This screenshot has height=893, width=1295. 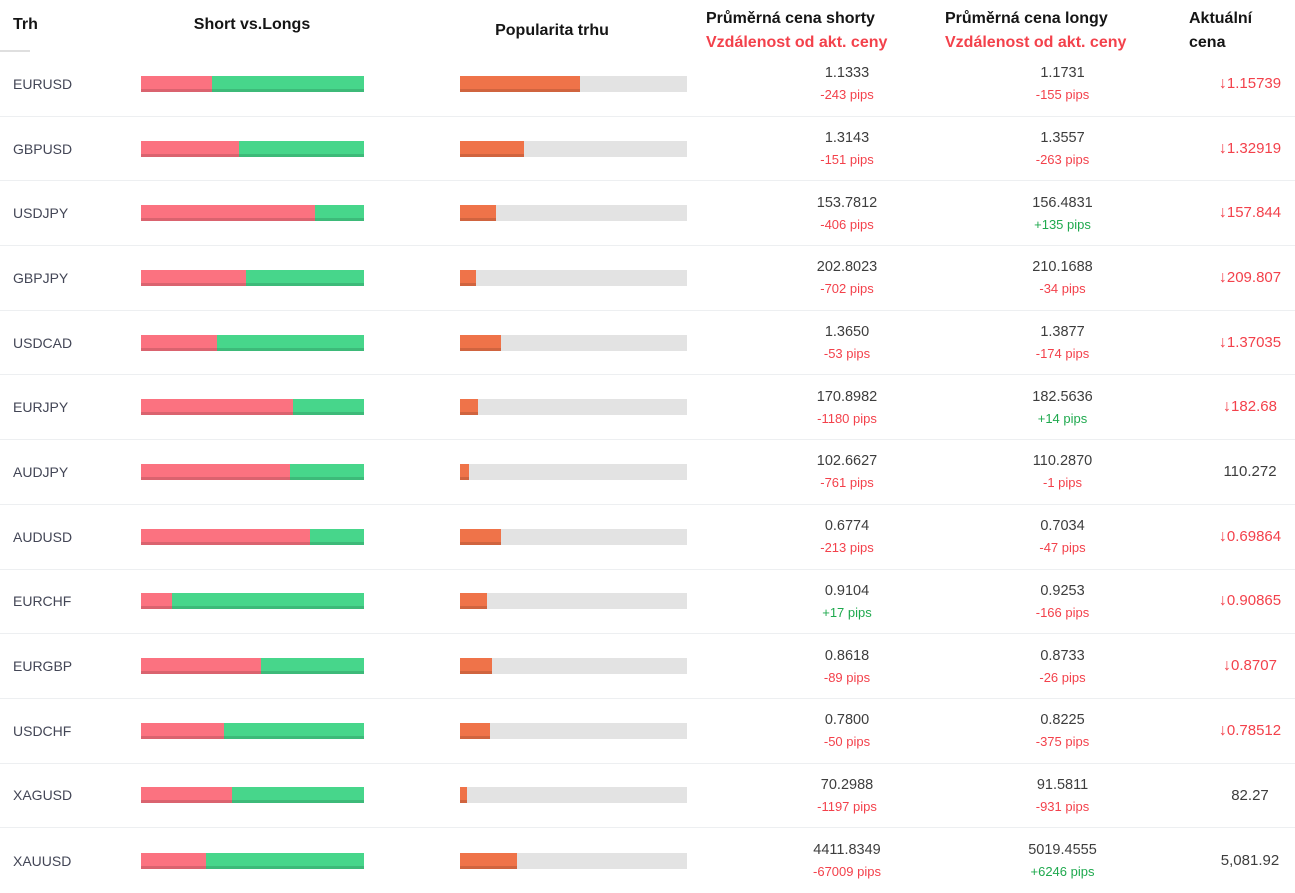 What do you see at coordinates (1220, 31) in the screenshot?
I see `column-header-current-price: Aktuální cena` at bounding box center [1220, 31].